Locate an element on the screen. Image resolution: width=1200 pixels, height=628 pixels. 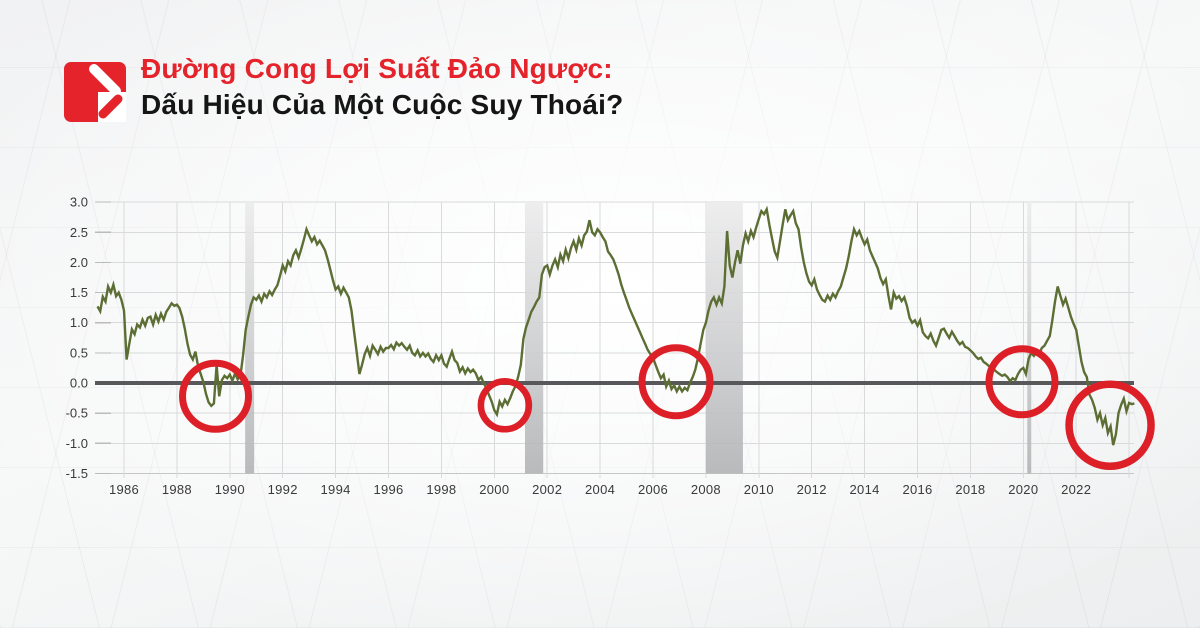
x-tick-label: 1990 is located at coordinates (230, 489).